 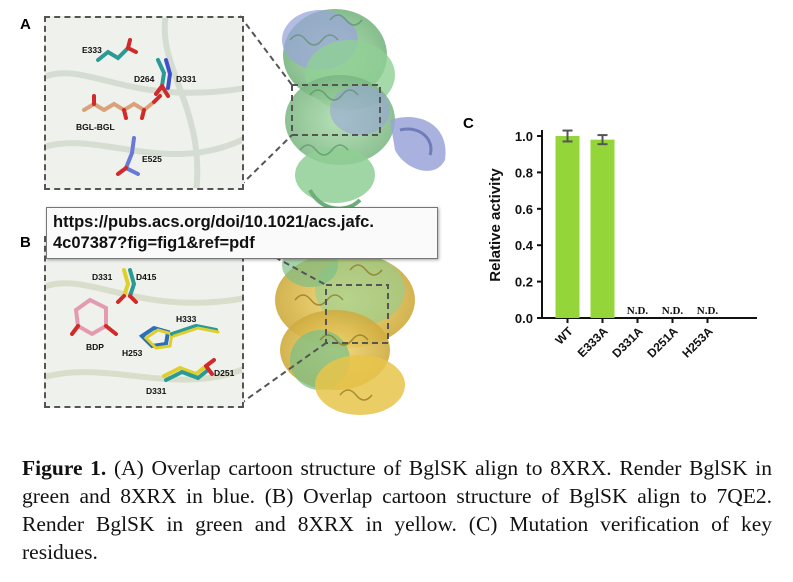 I want to click on label-d331-top: D331, so click(x=102, y=277).